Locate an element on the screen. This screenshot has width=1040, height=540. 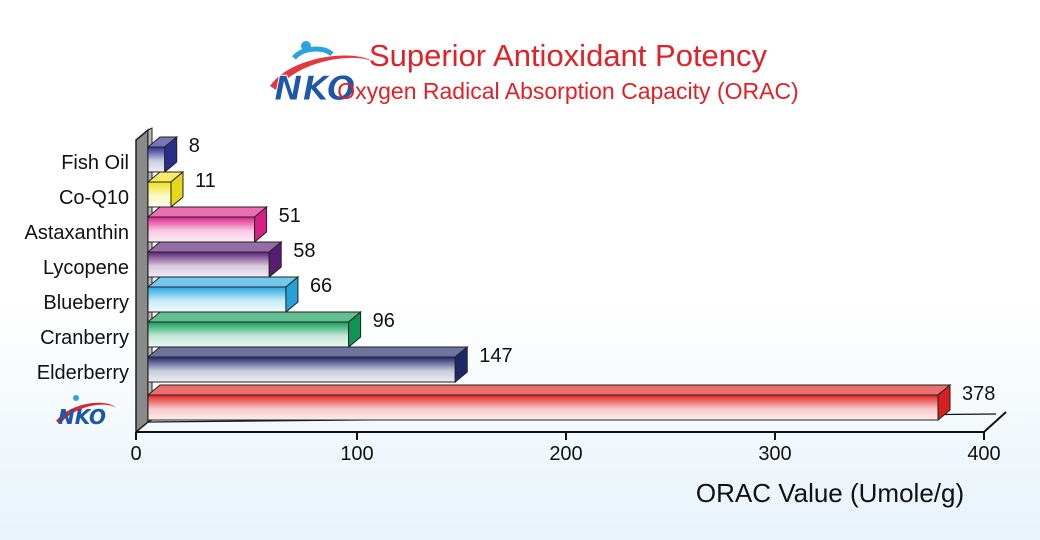
data-label: 66 is located at coordinates (321, 286).